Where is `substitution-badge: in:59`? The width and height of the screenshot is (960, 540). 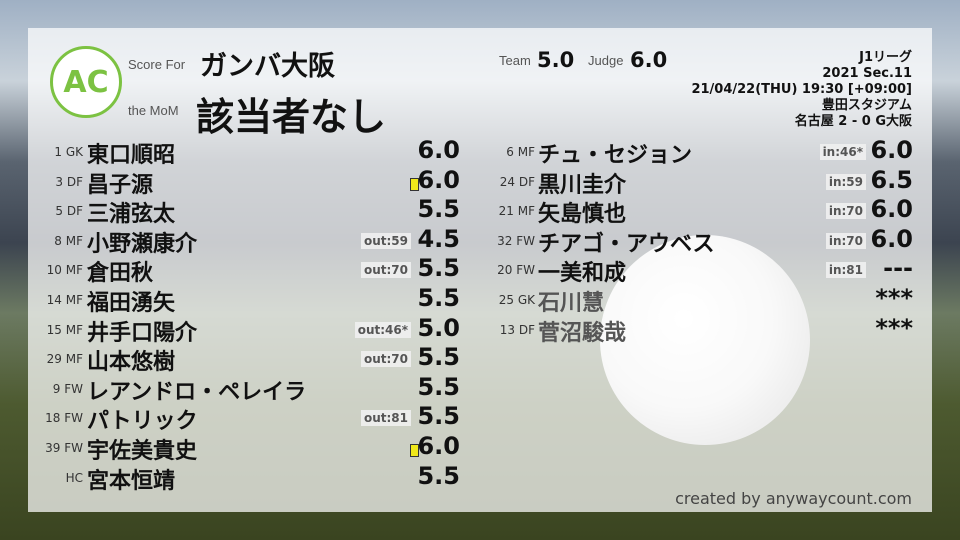 substitution-badge: in:59 is located at coordinates (845, 181).